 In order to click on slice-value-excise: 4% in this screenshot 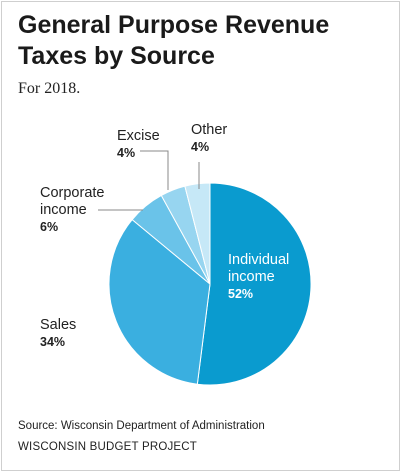, I will do `click(126, 153)`.